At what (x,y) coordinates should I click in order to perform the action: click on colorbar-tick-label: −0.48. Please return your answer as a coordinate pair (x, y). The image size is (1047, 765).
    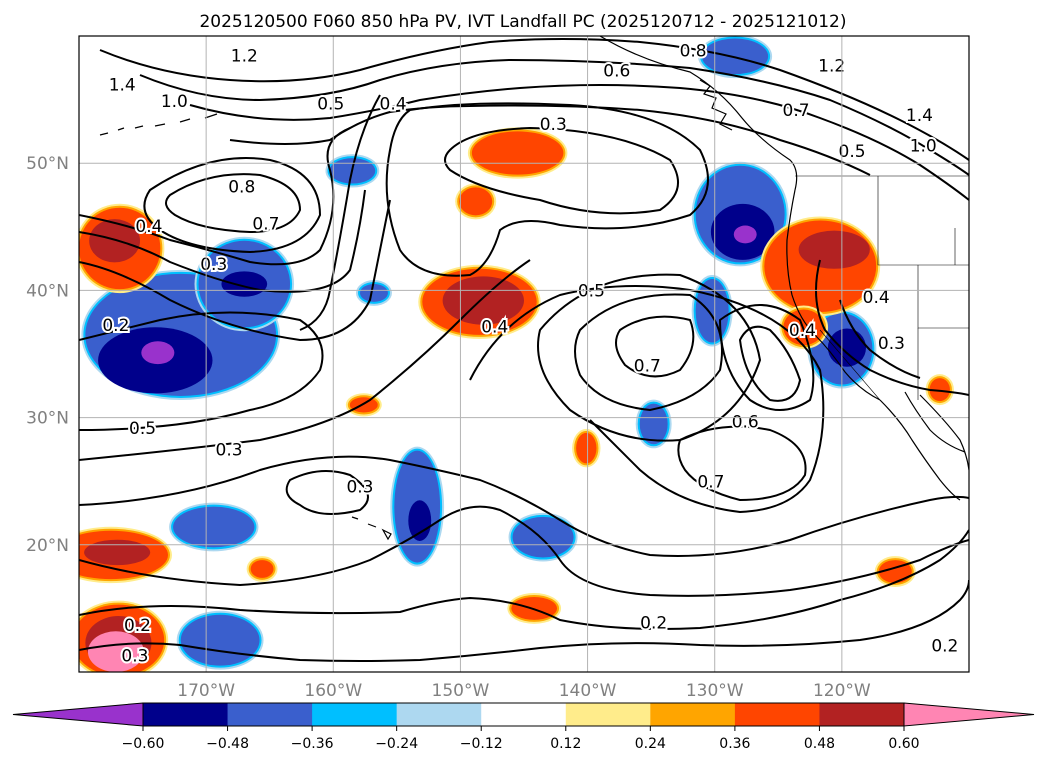
    Looking at the image, I should click on (227, 744).